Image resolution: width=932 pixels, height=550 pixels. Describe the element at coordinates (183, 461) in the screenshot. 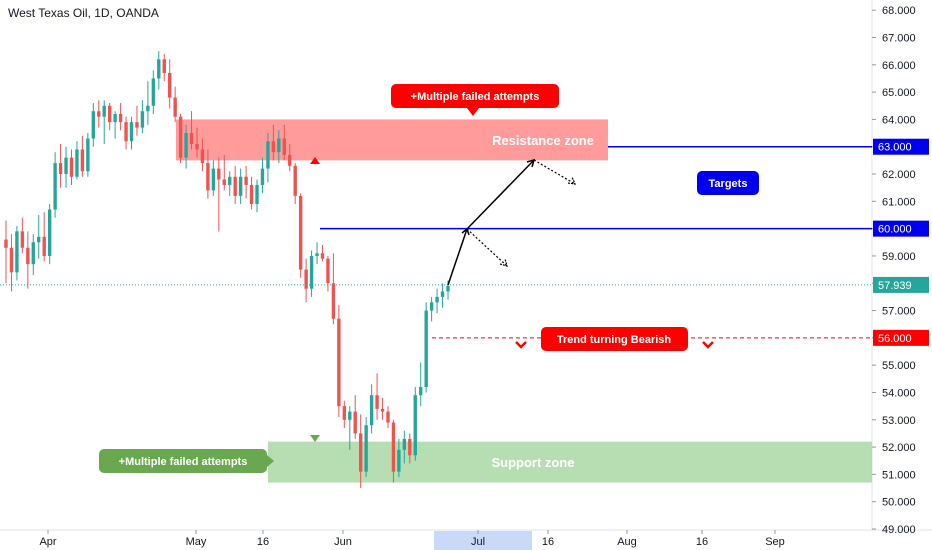

I see `support-callout` at that location.